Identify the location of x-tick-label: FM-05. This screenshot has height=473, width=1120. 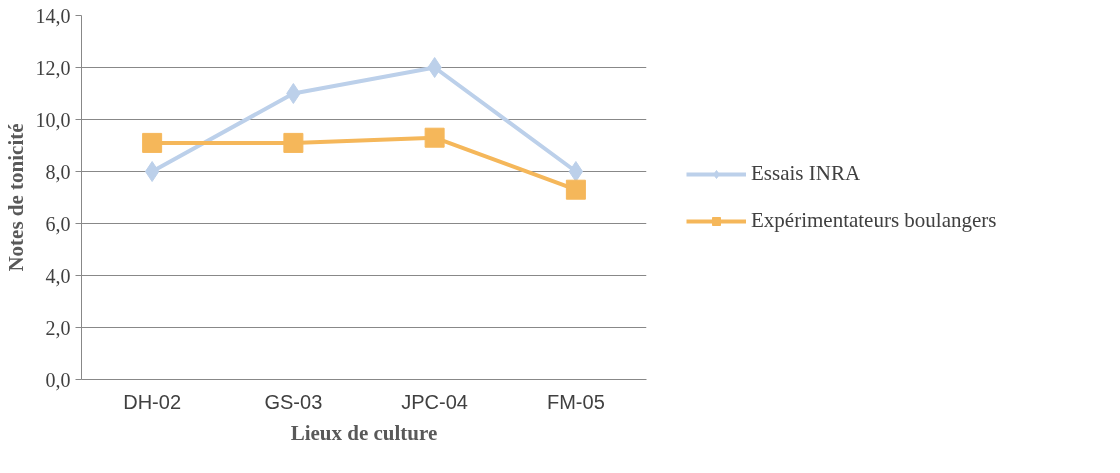
(575, 401).